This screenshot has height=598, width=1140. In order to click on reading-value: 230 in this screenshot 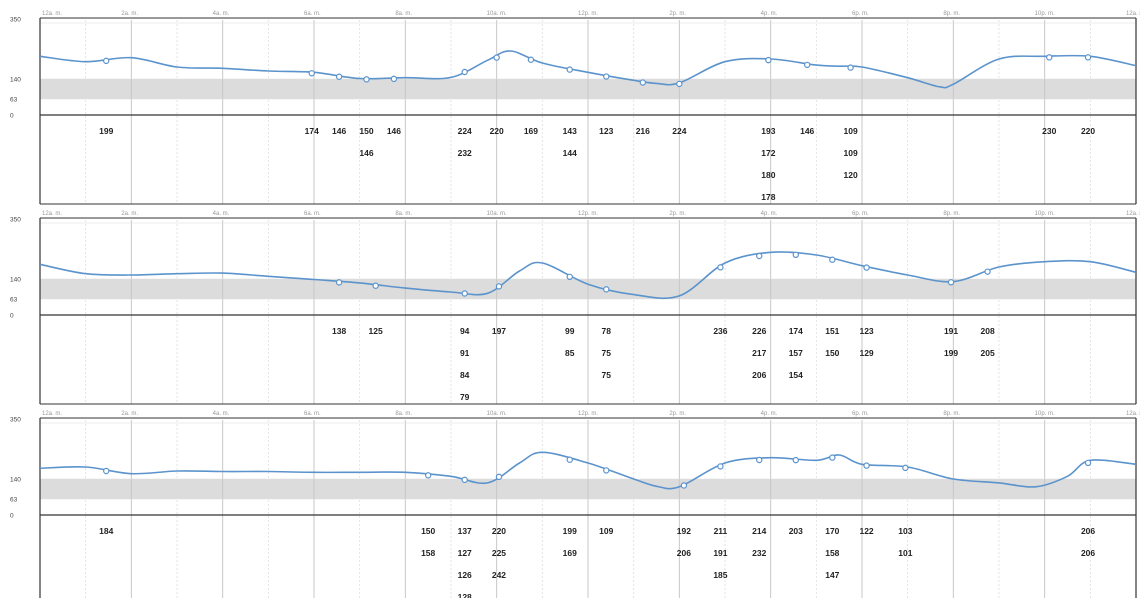, I will do `click(1049, 131)`.